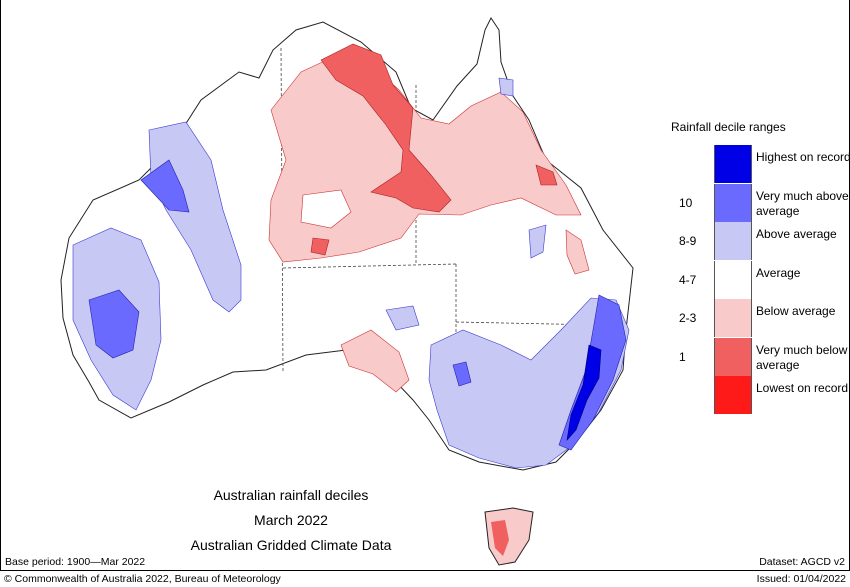  Describe the element at coordinates (165, 186) in the screenshot. I see `very-much-above-average-nw` at that location.